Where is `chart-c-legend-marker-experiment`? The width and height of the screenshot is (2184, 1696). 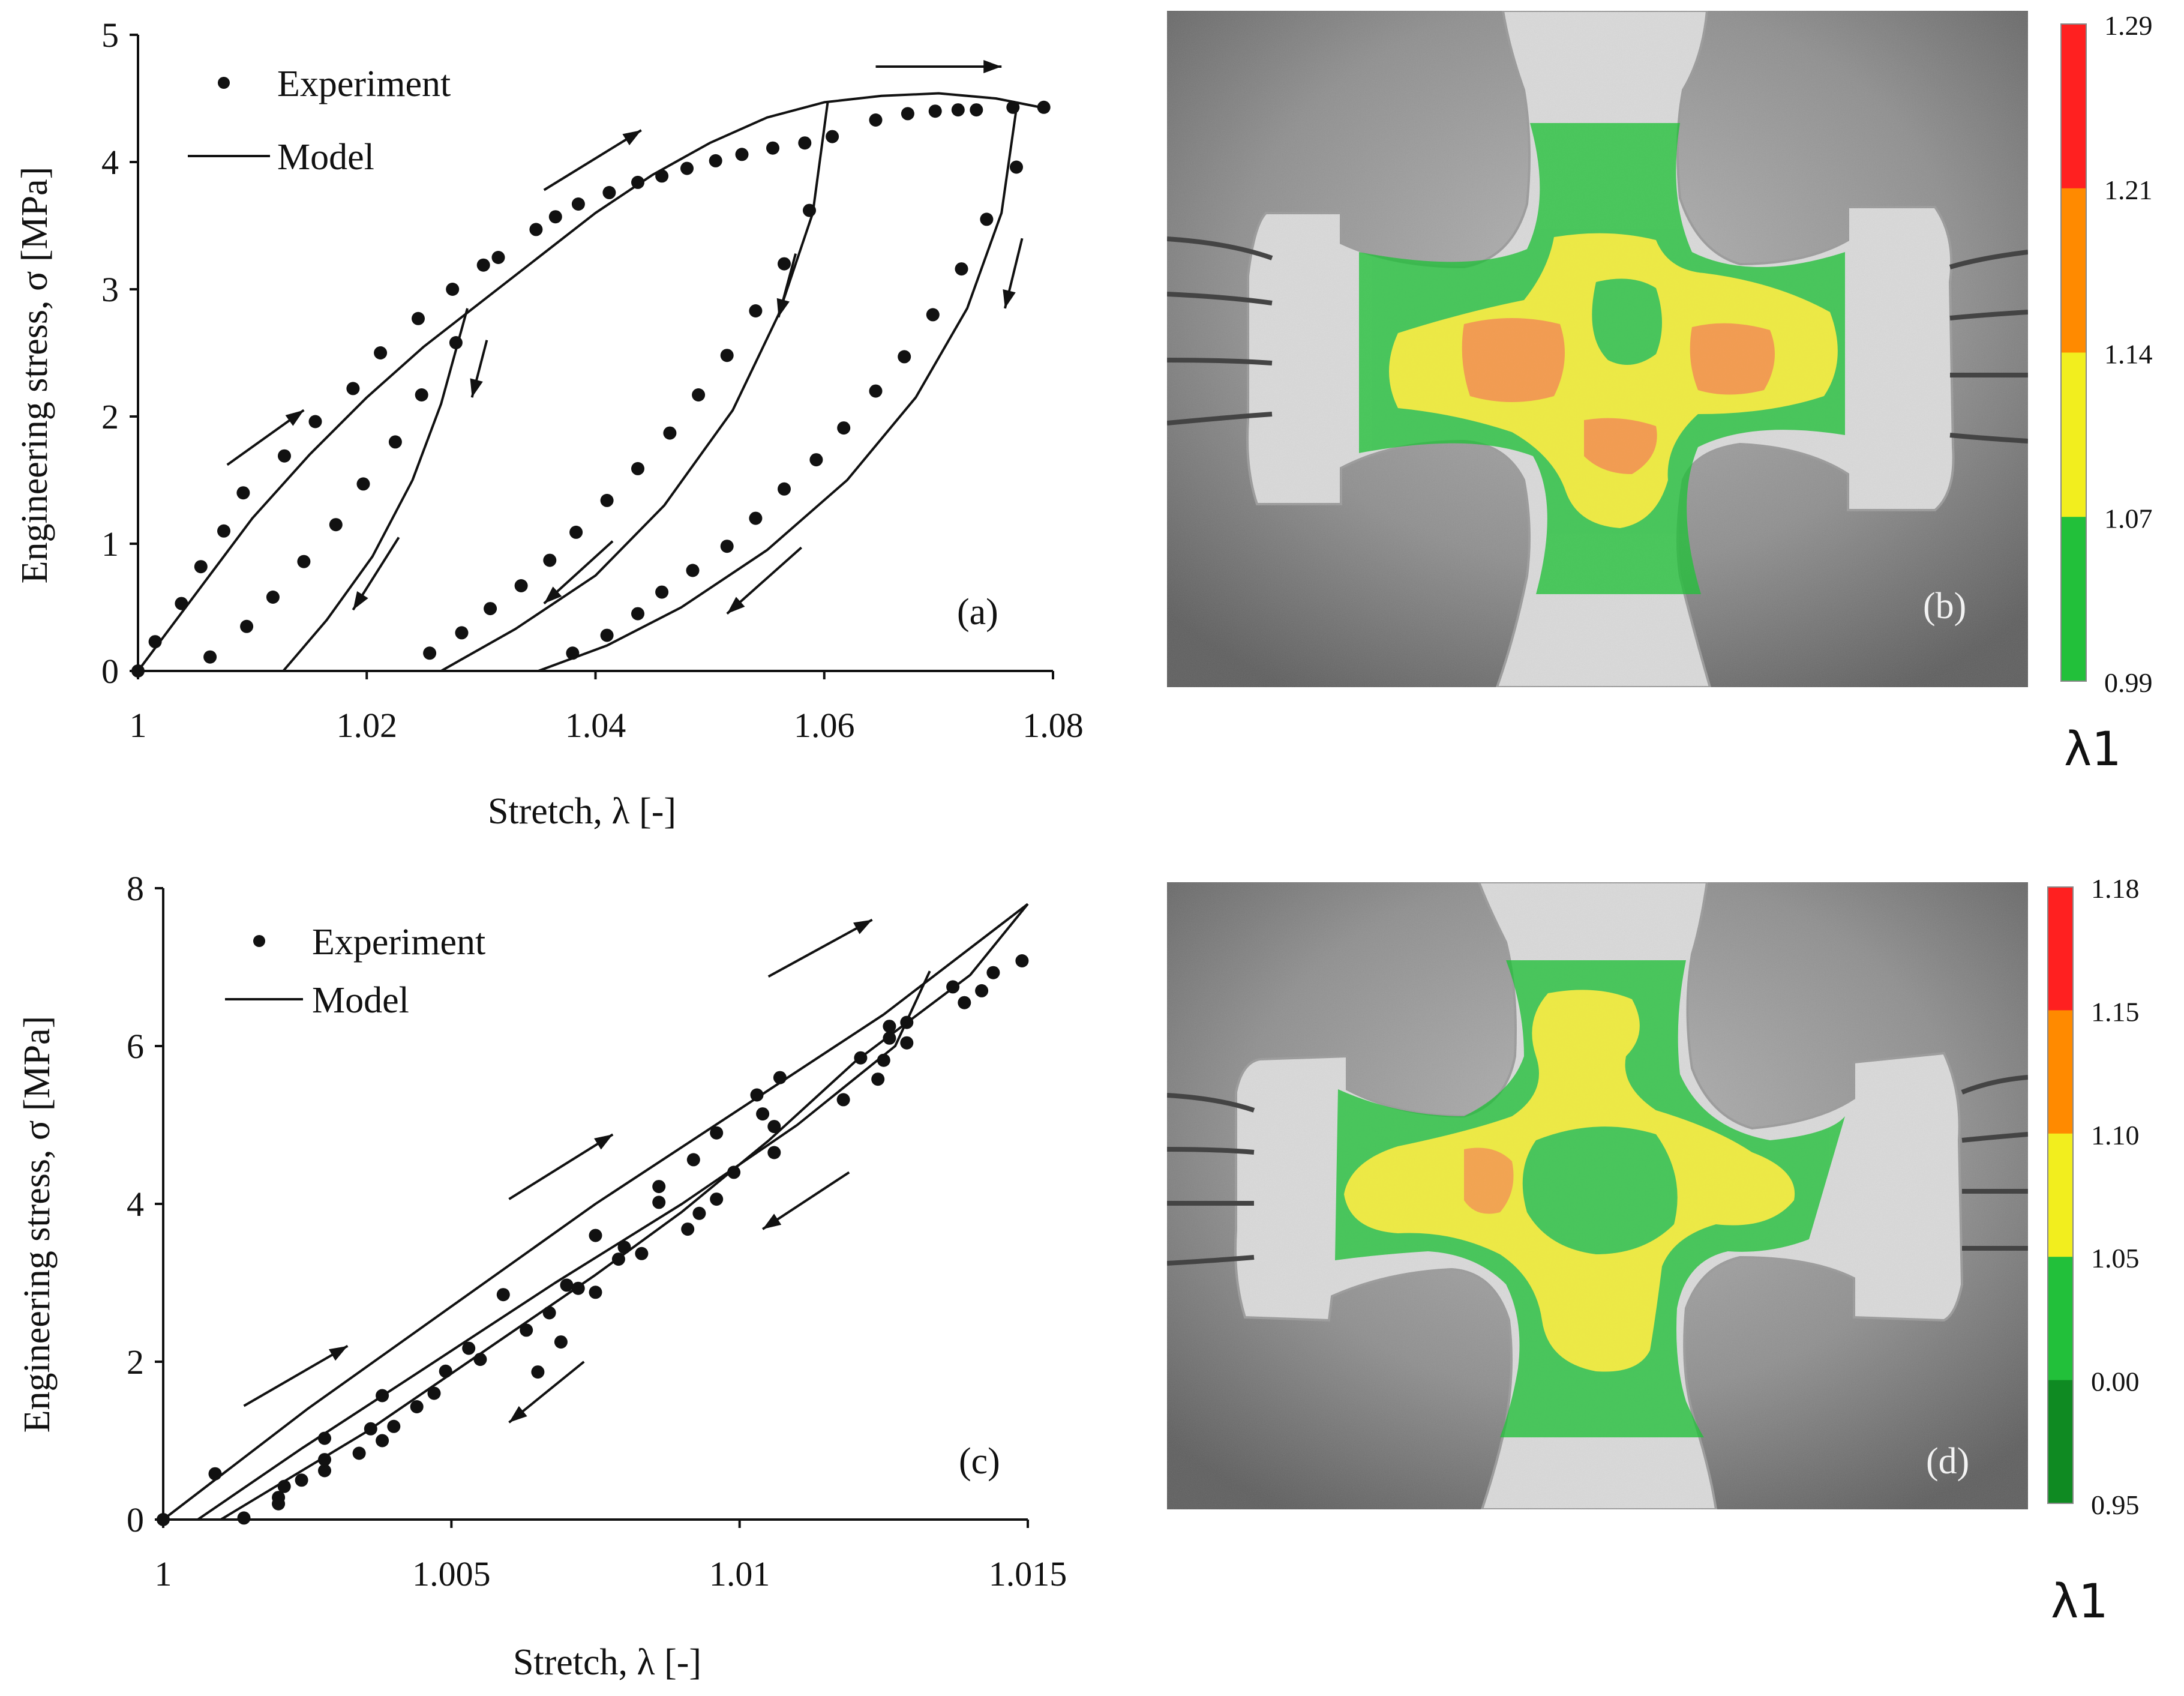 chart-c-legend-marker-experiment is located at coordinates (259, 941).